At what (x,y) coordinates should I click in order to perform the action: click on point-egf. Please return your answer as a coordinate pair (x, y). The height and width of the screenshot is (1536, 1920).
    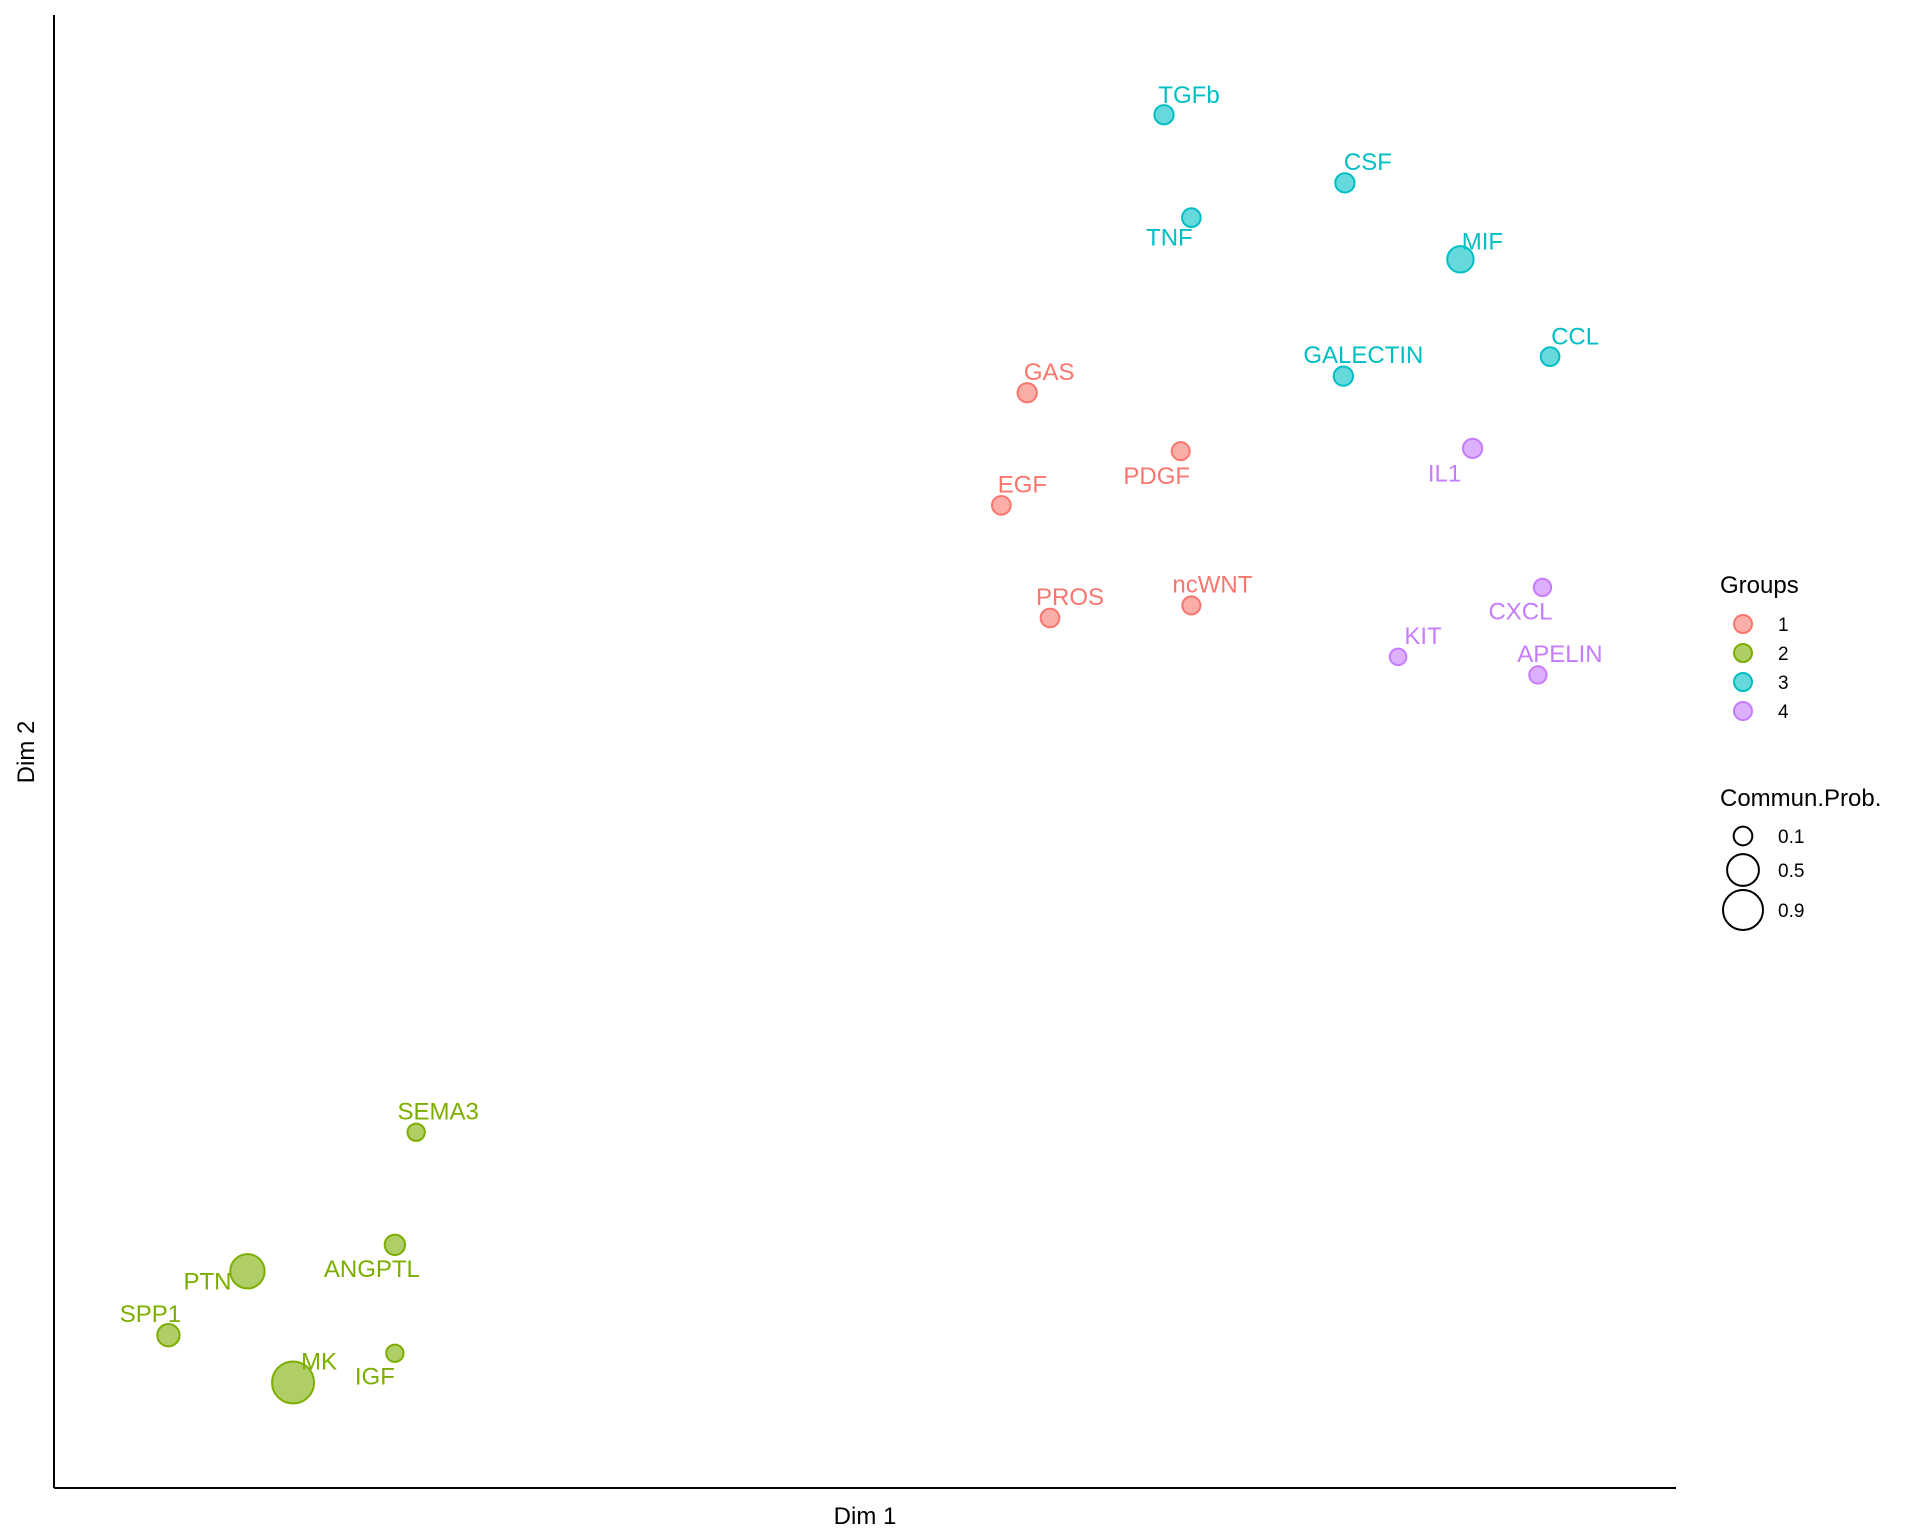
    Looking at the image, I should click on (1001, 505).